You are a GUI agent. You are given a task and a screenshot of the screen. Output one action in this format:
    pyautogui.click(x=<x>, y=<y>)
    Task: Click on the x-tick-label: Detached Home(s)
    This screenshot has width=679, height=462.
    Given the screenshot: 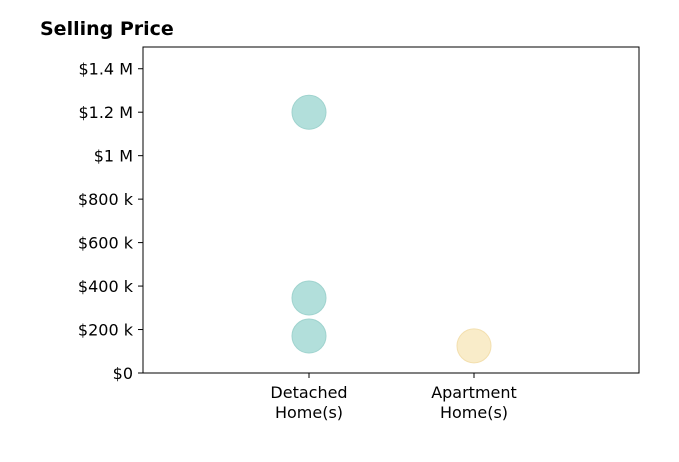 What is the action you would take?
    pyautogui.click(x=308, y=402)
    